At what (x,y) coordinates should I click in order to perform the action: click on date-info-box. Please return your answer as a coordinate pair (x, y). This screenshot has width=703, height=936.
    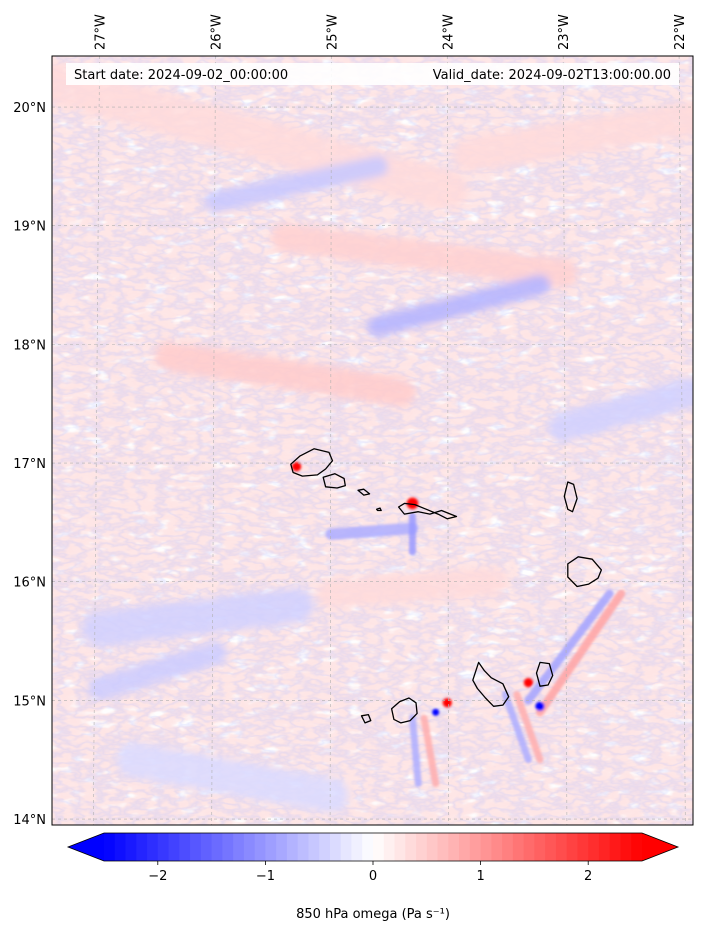
    Looking at the image, I should click on (372, 74).